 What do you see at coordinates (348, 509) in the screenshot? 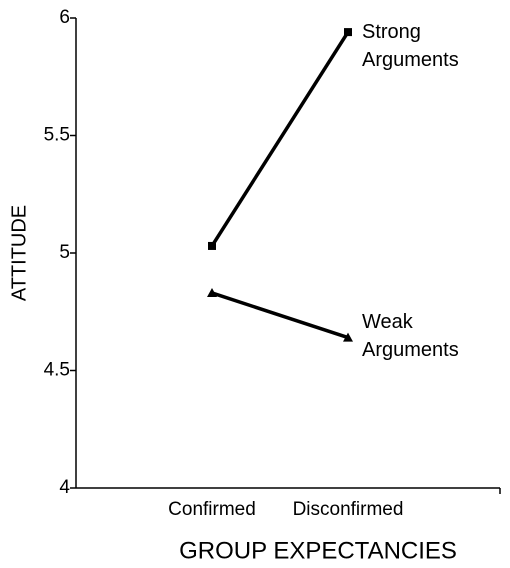
I see `x-tick-label: Disconfirmed` at bounding box center [348, 509].